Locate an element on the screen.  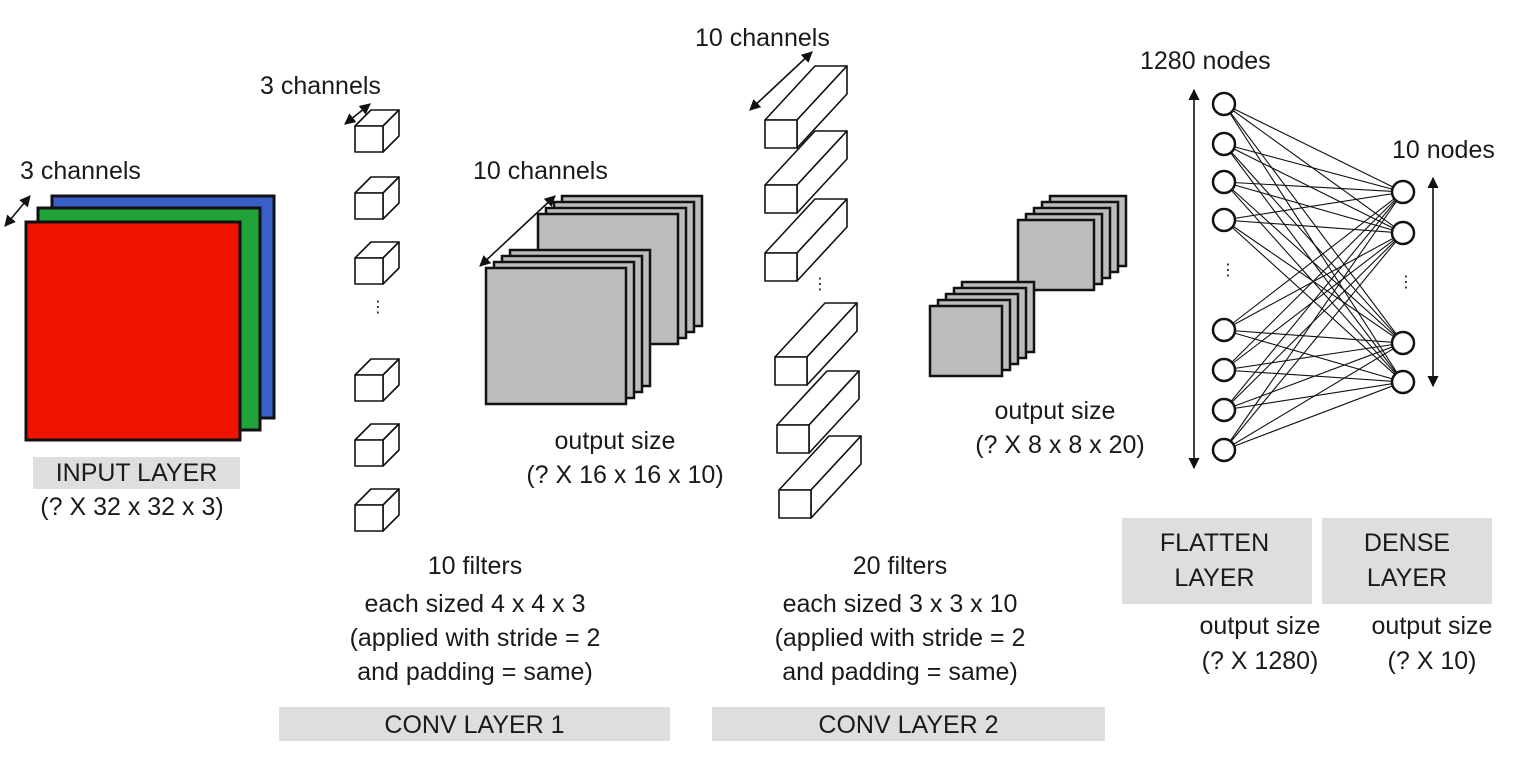
network-nodes is located at coordinates (1313, 277).